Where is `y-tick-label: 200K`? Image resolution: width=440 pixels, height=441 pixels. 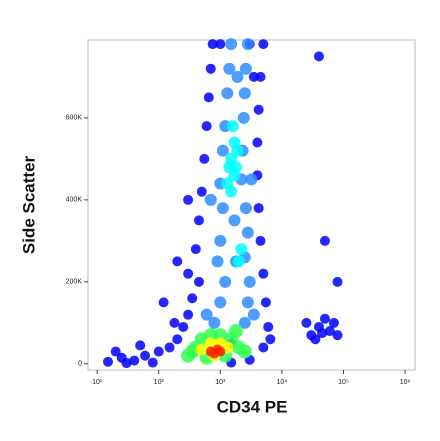 y-tick-label: 200K is located at coordinates (74, 282).